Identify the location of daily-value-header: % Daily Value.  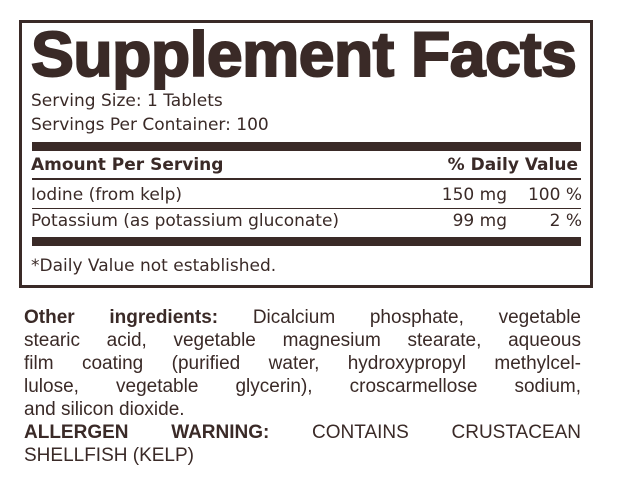
(512, 165).